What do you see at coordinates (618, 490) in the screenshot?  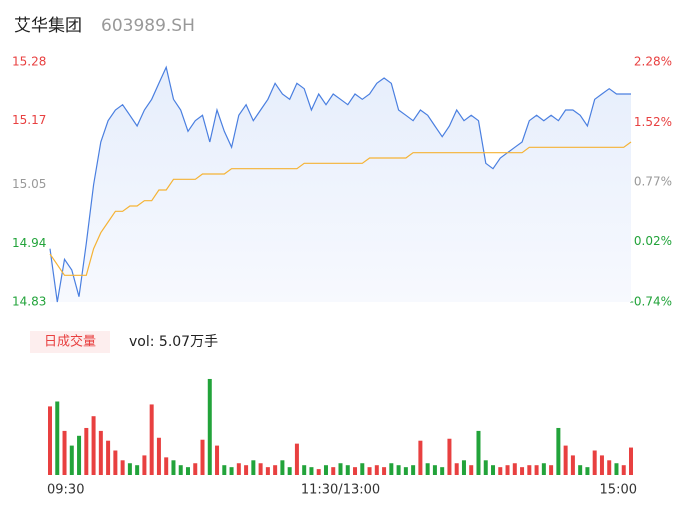 I see `x-tick-label: 15:00` at bounding box center [618, 490].